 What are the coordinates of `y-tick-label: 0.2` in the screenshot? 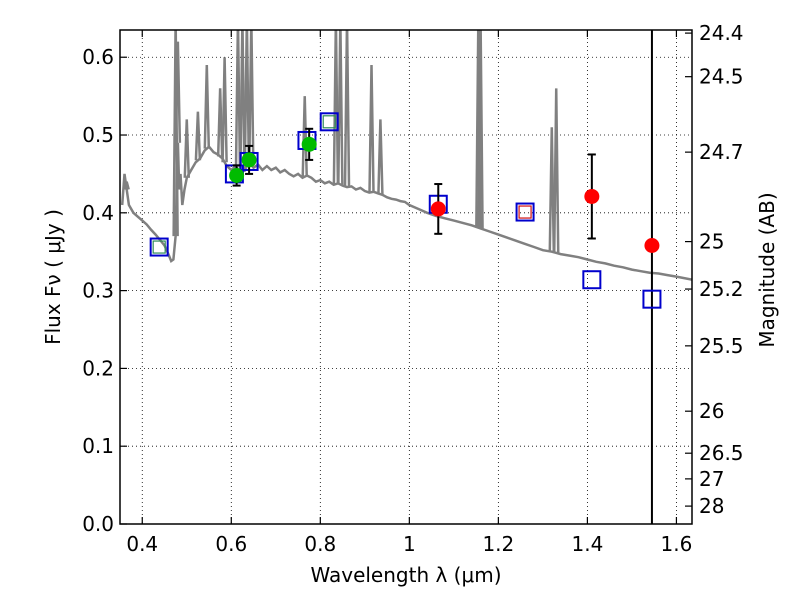 It's located at (98, 368).